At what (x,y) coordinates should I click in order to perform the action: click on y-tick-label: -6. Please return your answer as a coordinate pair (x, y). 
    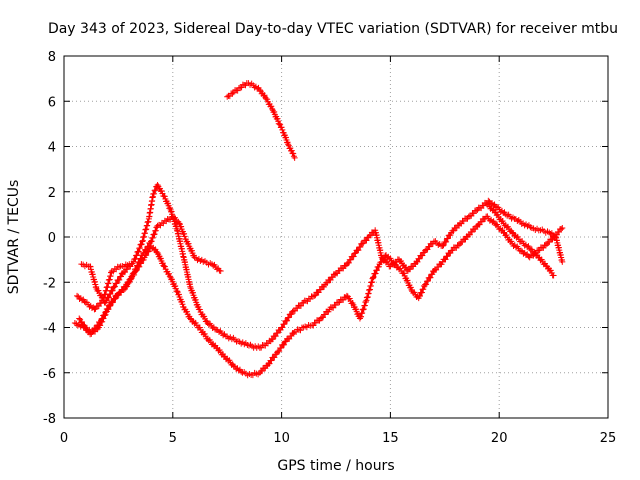
    Looking at the image, I should click on (49, 374).